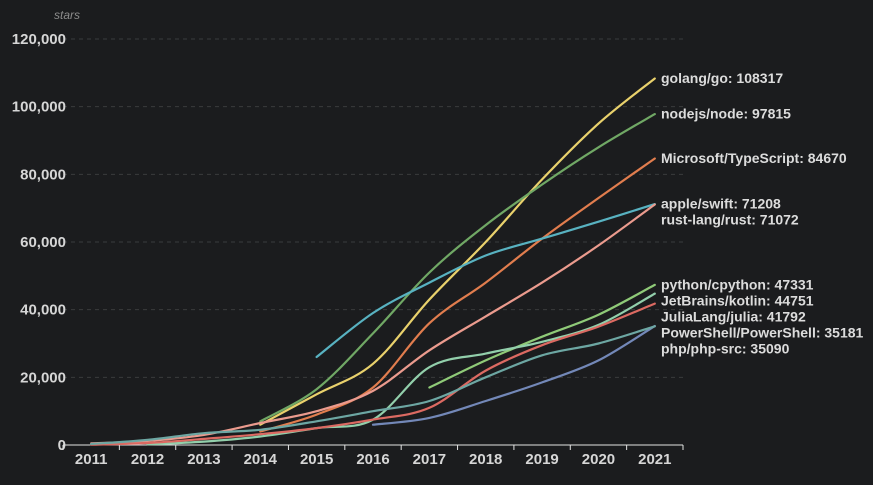 This screenshot has width=873, height=485. What do you see at coordinates (43, 242) in the screenshot?
I see `y-axis-tick-label: 60,000` at bounding box center [43, 242].